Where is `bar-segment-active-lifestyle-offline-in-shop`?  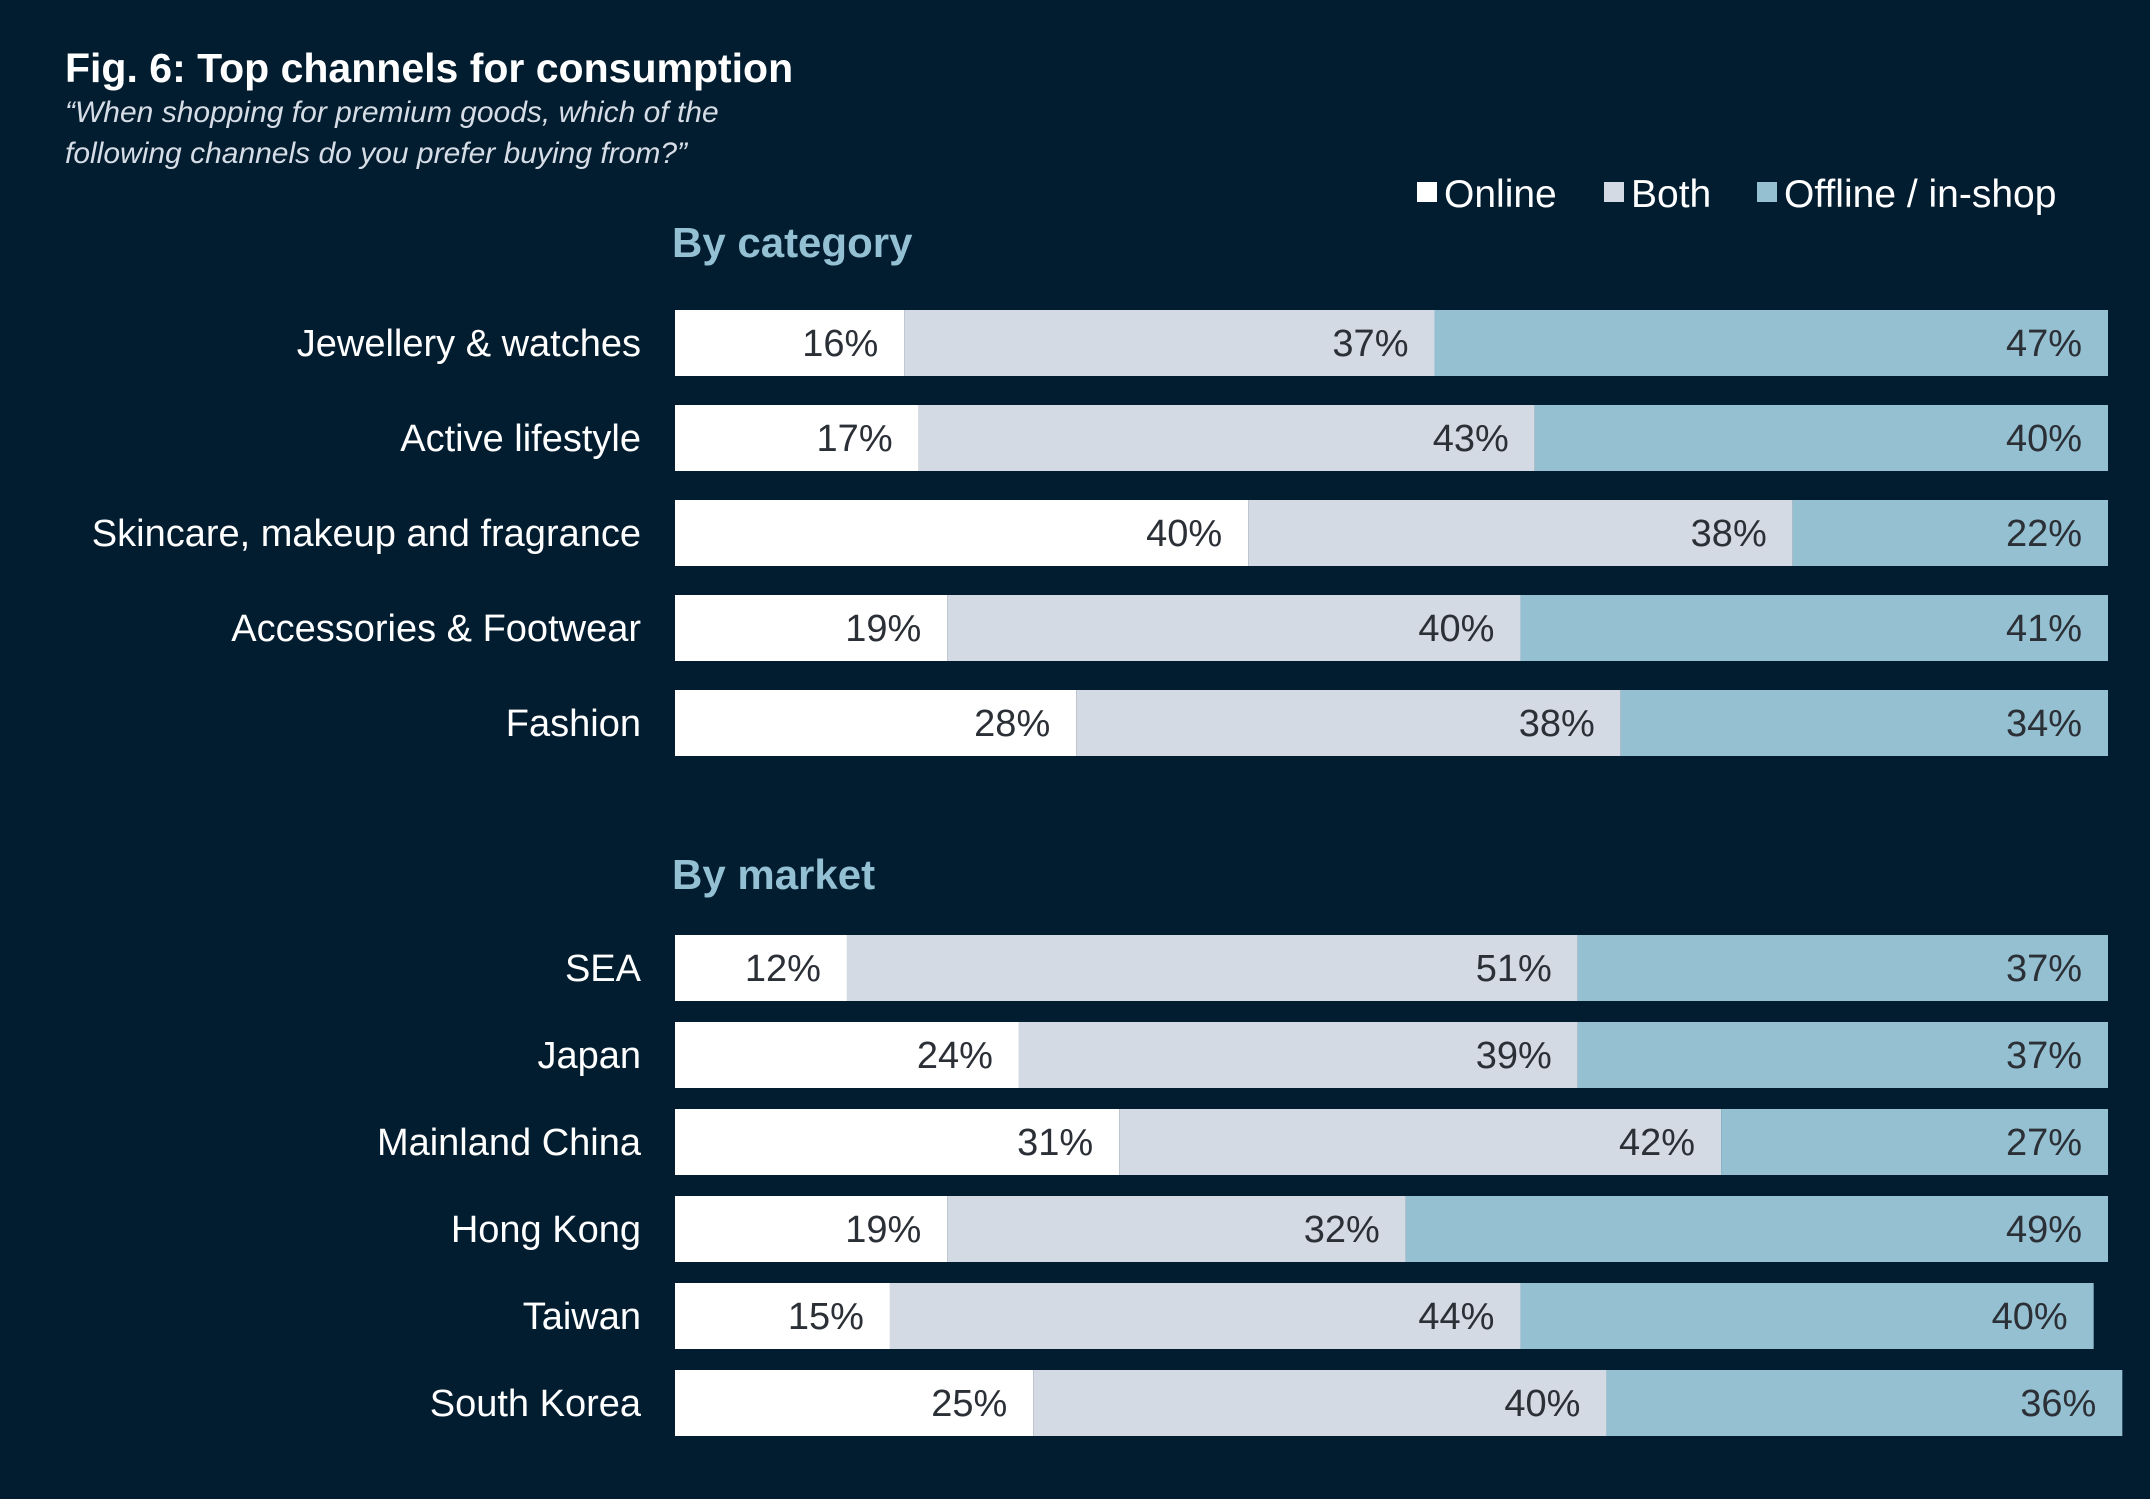
bar-segment-active-lifestyle-offline-in-shop is located at coordinates (1821, 438).